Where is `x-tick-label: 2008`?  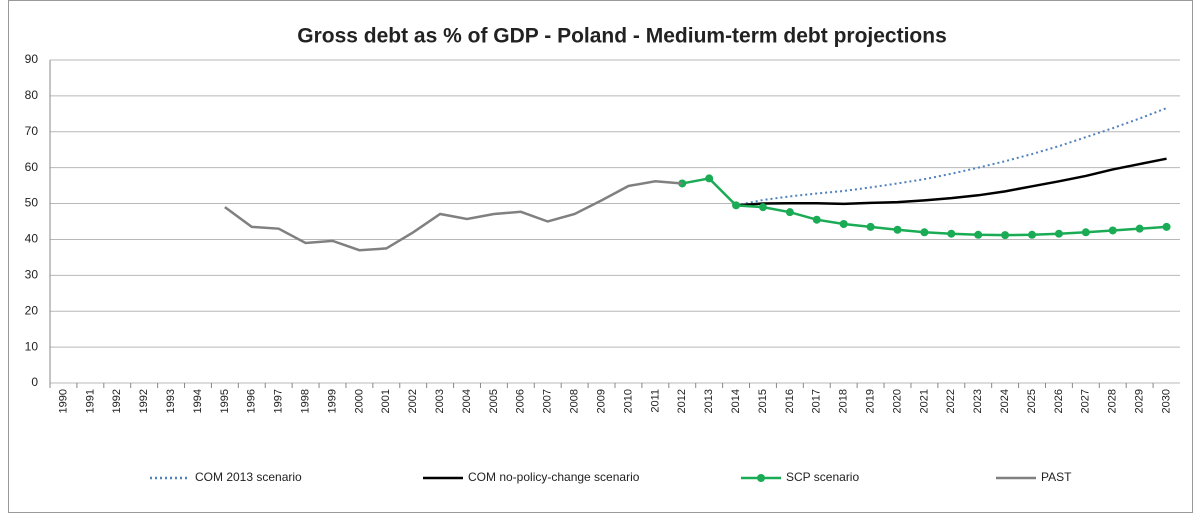
x-tick-label: 2008 is located at coordinates (575, 401).